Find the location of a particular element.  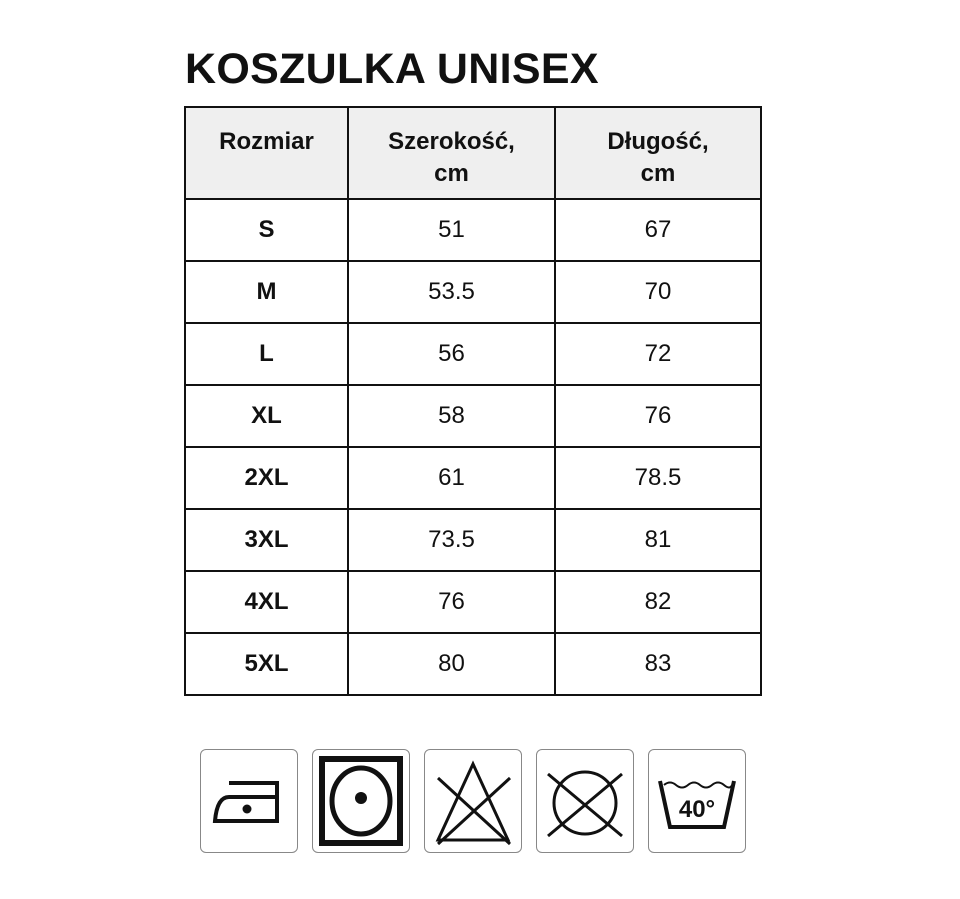

table-row: S 51 67 is located at coordinates (473, 230).